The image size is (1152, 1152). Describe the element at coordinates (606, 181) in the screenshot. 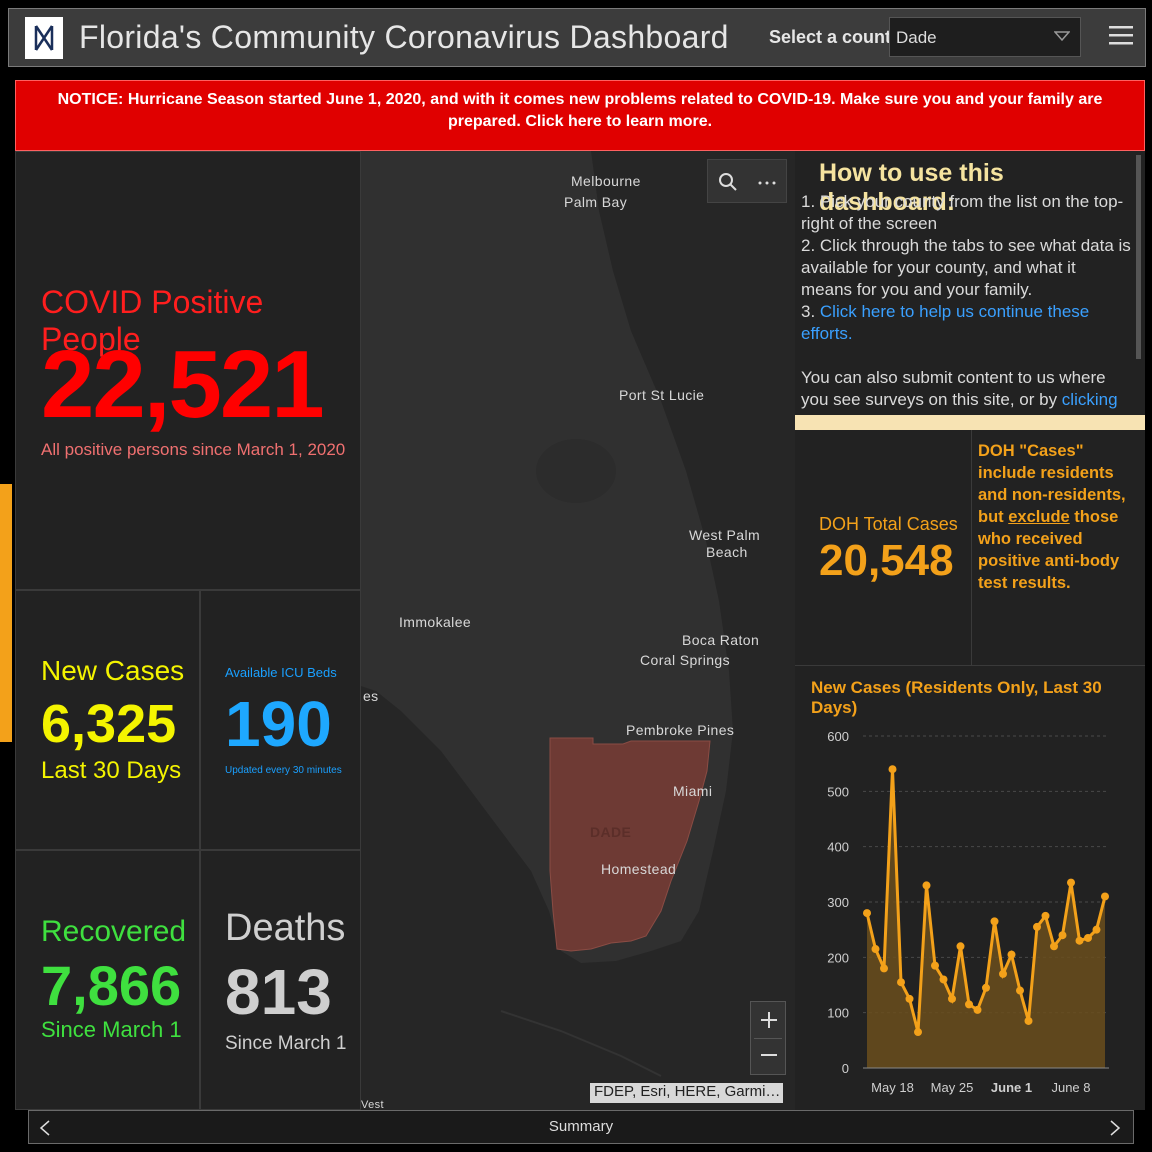

I see `place-label-melbourne: Melbourne` at that location.